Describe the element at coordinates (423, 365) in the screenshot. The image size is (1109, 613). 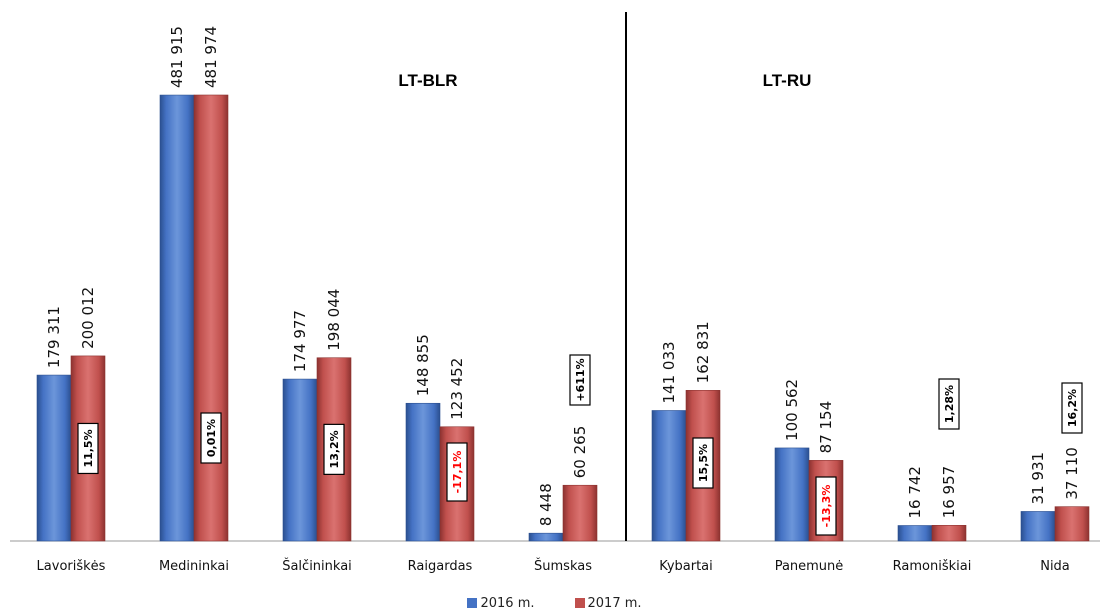
I see `value-label-2016-3: 148 855` at that location.